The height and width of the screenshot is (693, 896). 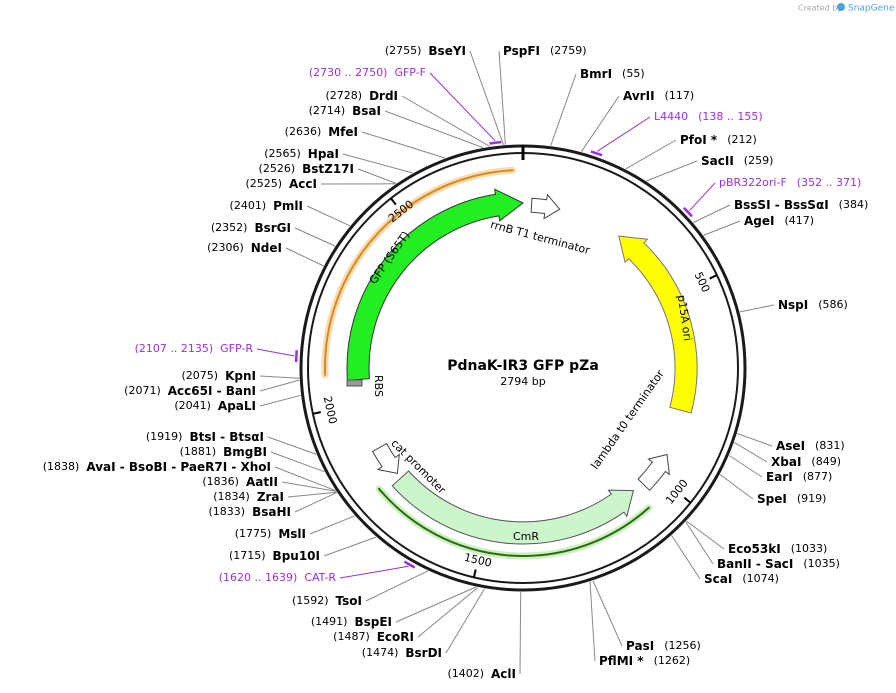 I want to click on site-label: ScaI (1074), so click(x=741, y=579).